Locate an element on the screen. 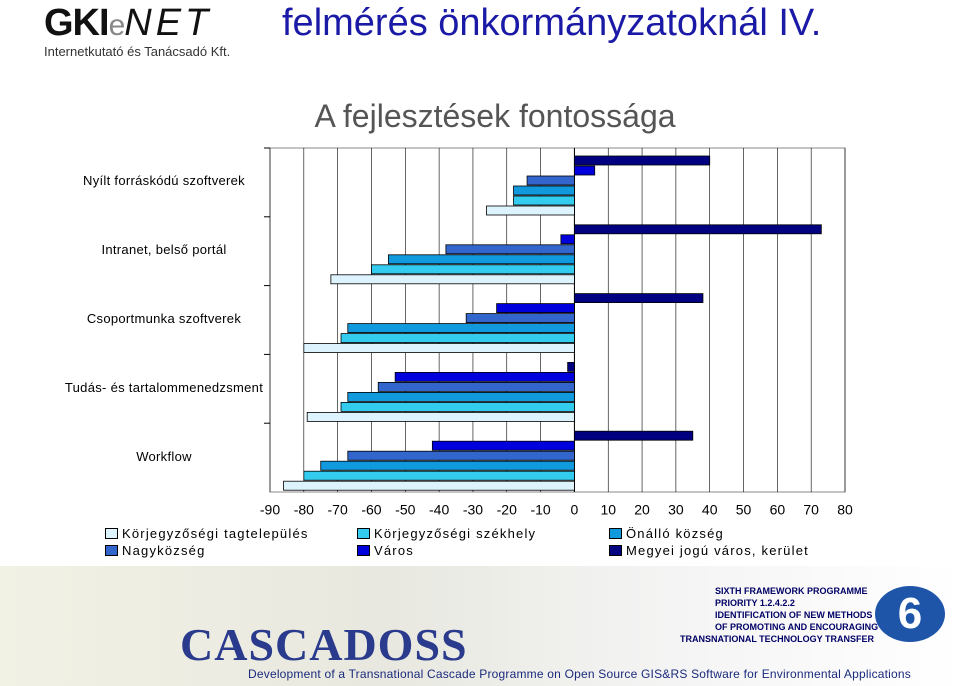  legend-item: Önálló község is located at coordinates (727, 533).